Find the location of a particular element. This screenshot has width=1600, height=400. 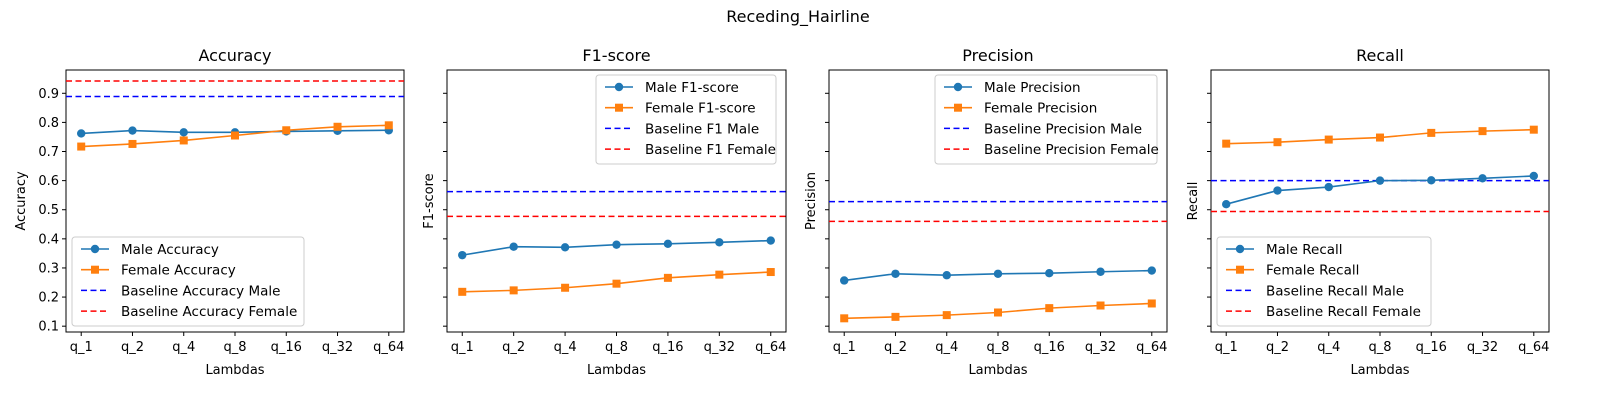

y-tick-label: 0.3 is located at coordinates (48, 268).